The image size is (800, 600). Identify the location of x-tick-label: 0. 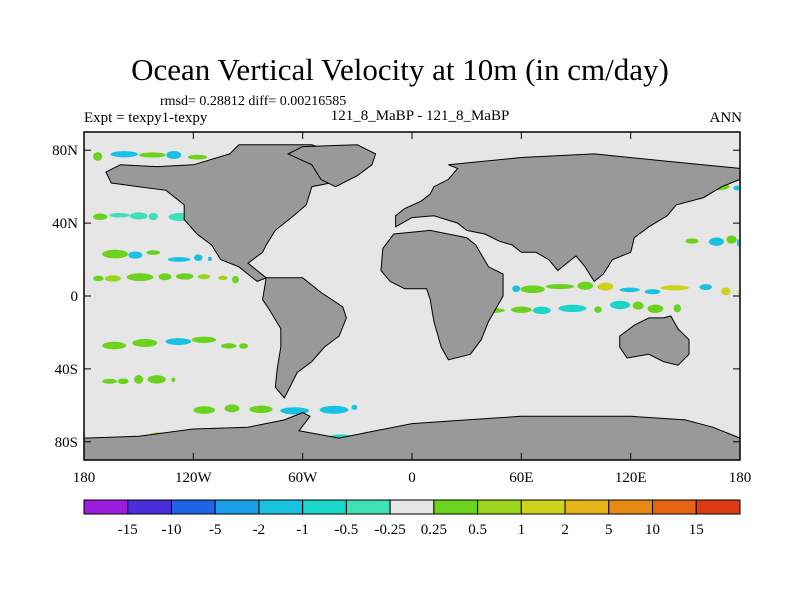
(412, 478).